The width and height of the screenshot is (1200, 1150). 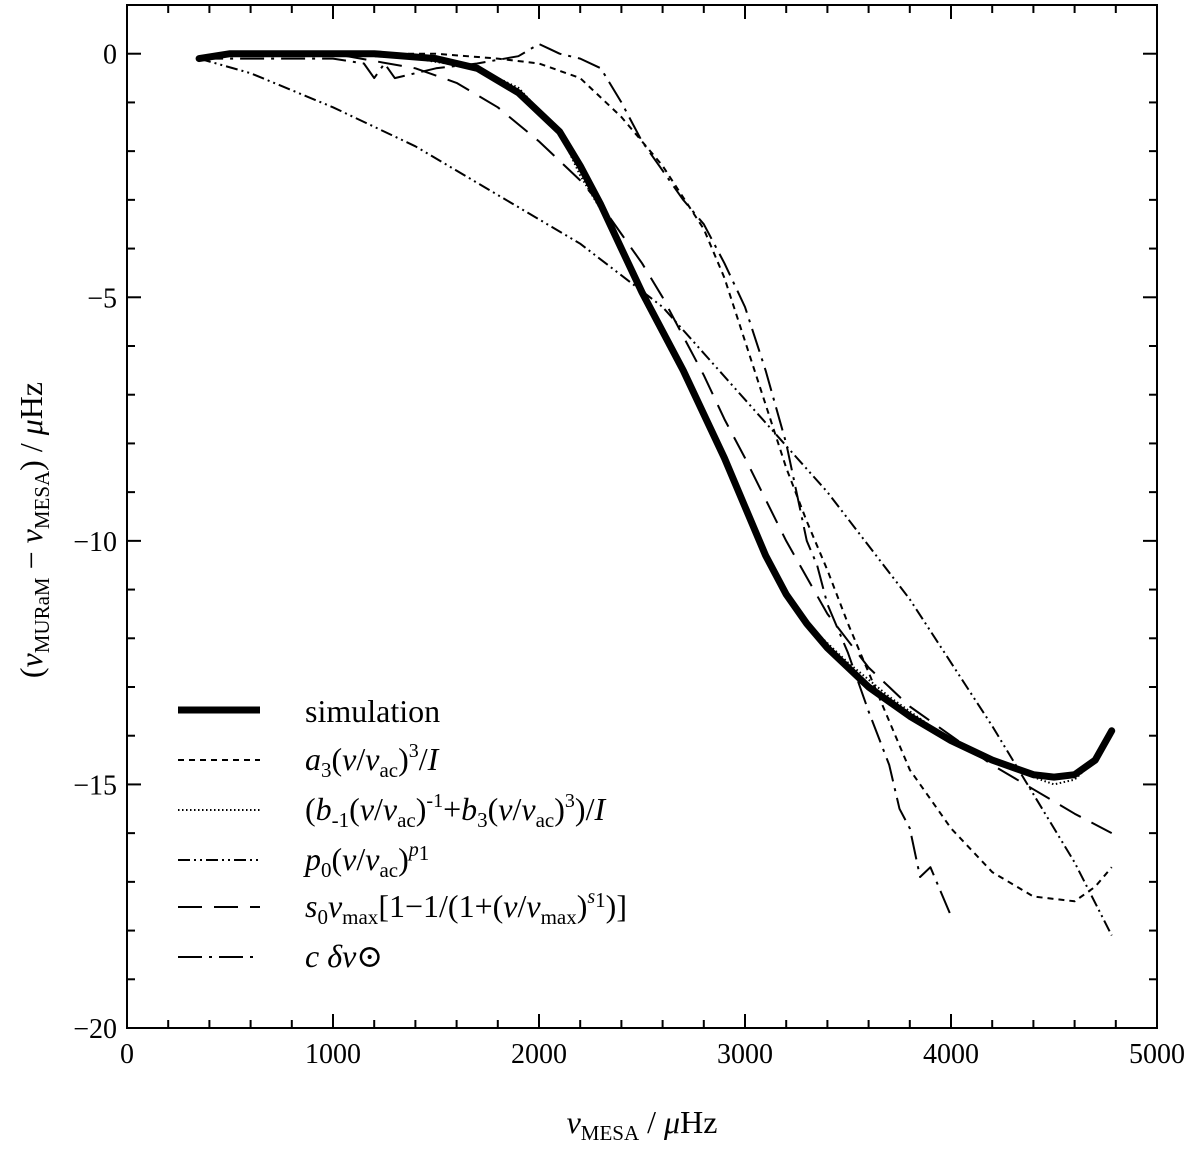 I want to click on x-axis-title: νMESA / μHz, so click(x=642, y=1124).